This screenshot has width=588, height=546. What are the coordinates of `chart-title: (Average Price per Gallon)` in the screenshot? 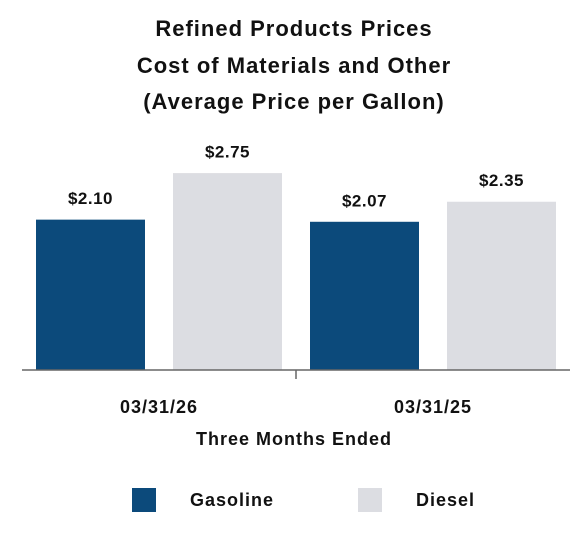 It's located at (294, 101).